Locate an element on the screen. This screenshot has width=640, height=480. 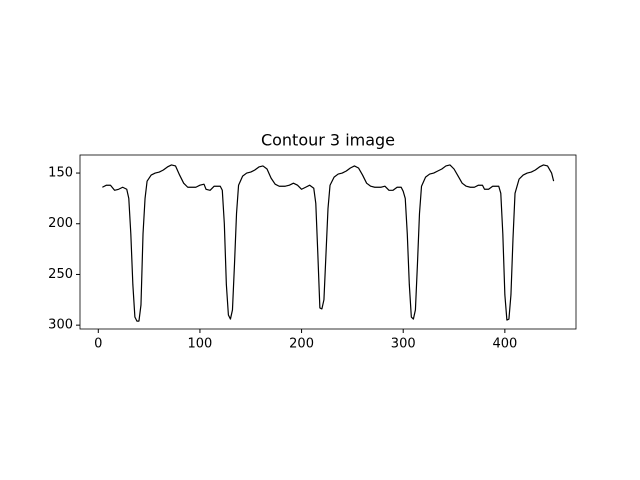
x-tick-label: 100 is located at coordinates (200, 344).